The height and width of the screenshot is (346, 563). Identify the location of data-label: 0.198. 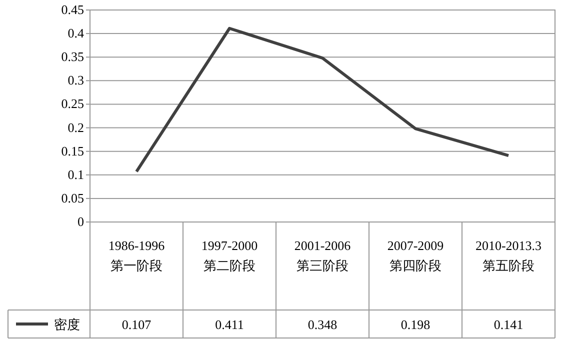
(415, 324).